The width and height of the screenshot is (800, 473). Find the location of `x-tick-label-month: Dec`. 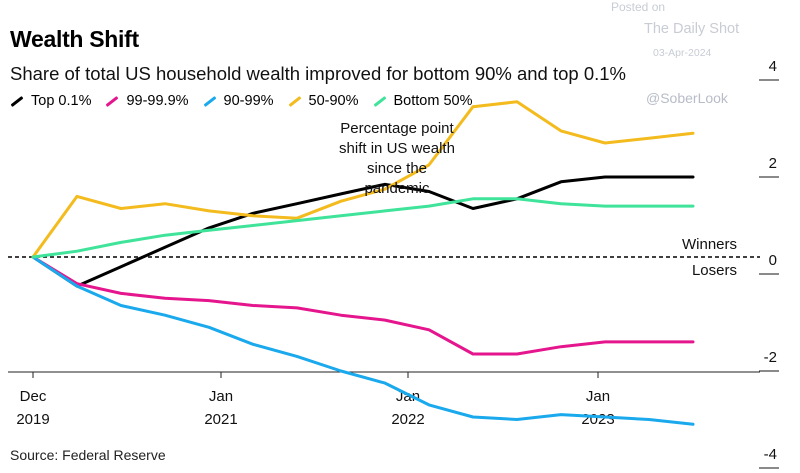

x-tick-label-month: Dec is located at coordinates (33, 396).